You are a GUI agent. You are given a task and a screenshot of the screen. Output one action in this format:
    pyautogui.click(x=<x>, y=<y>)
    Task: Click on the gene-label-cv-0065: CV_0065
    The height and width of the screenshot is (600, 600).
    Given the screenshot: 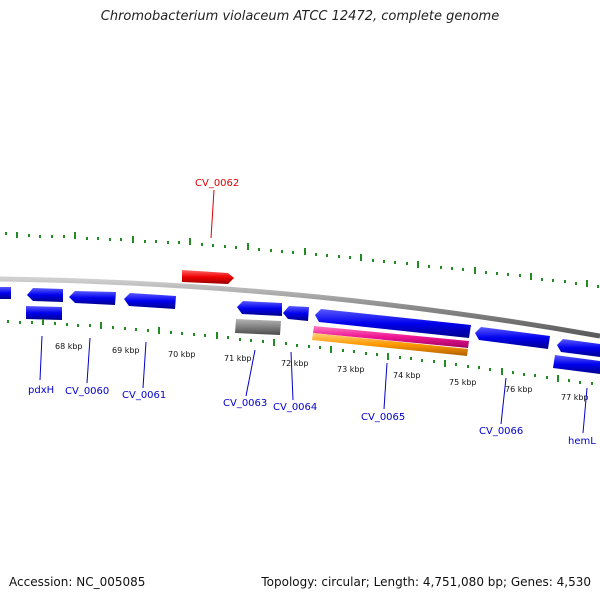 What is the action you would take?
    pyautogui.click(x=383, y=417)
    